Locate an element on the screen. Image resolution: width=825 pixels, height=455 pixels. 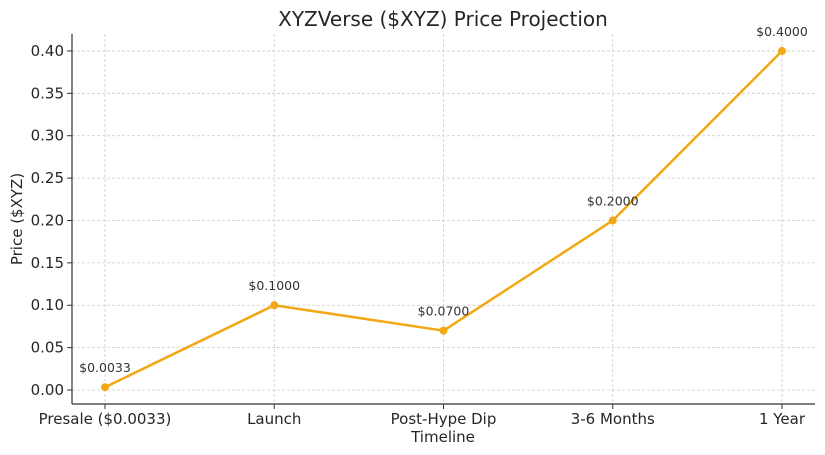
y-tick-label: 0.10 is located at coordinates (47, 305).